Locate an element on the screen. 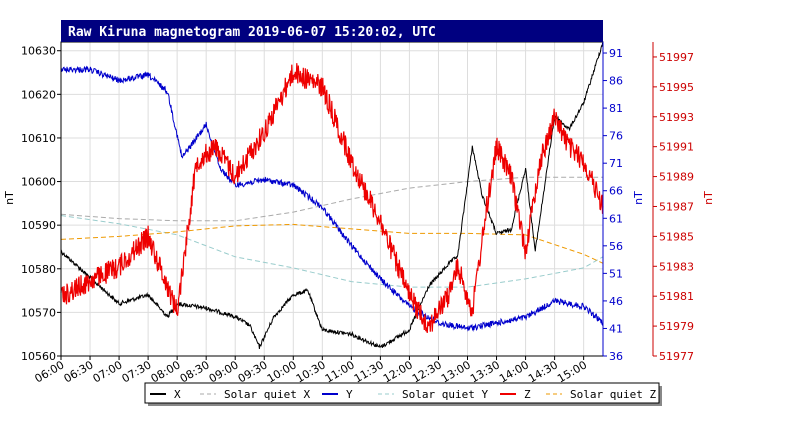 This screenshot has width=800, height=426. red-tick-label: 51995 is located at coordinates (676, 87).